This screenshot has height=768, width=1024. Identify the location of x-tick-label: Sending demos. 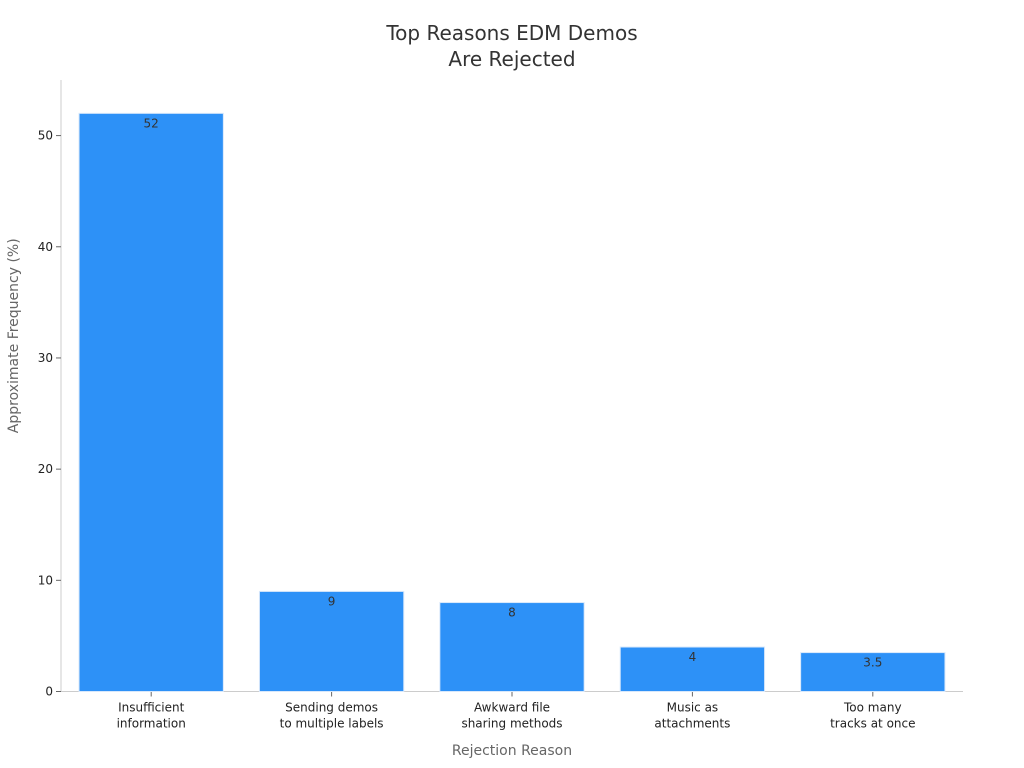
(331, 708).